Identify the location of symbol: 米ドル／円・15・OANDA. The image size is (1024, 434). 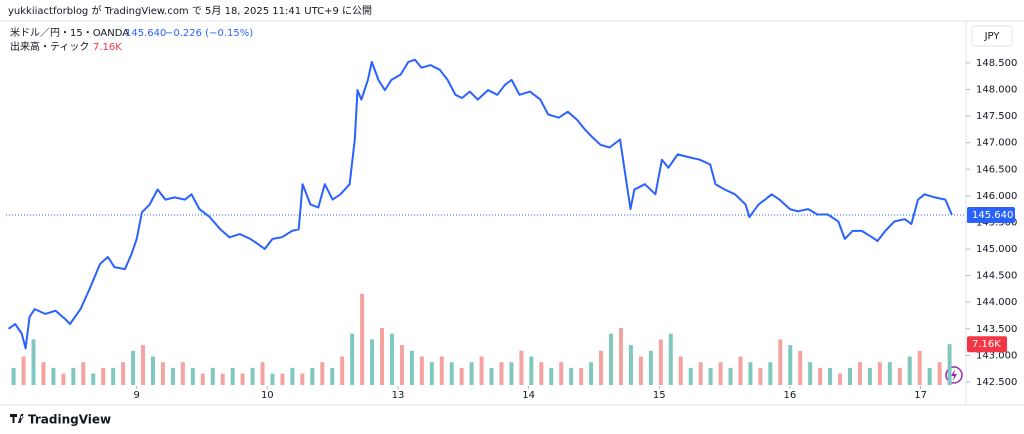
(69, 32).